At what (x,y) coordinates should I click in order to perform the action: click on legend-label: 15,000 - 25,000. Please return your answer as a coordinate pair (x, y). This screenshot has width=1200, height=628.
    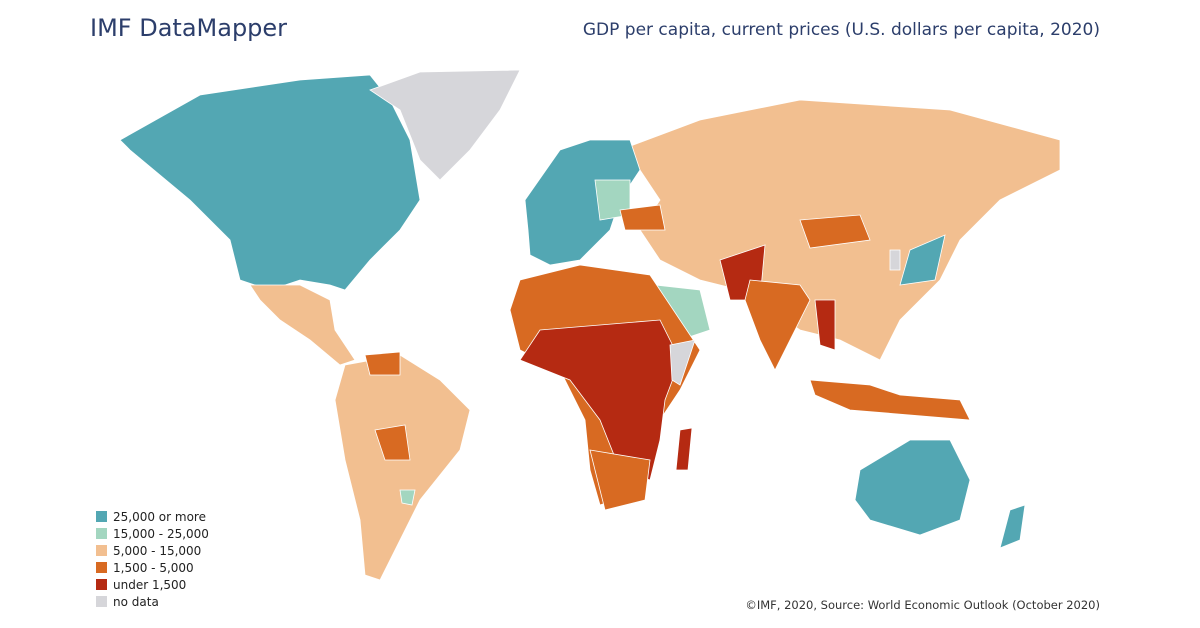
    Looking at the image, I should click on (161, 533).